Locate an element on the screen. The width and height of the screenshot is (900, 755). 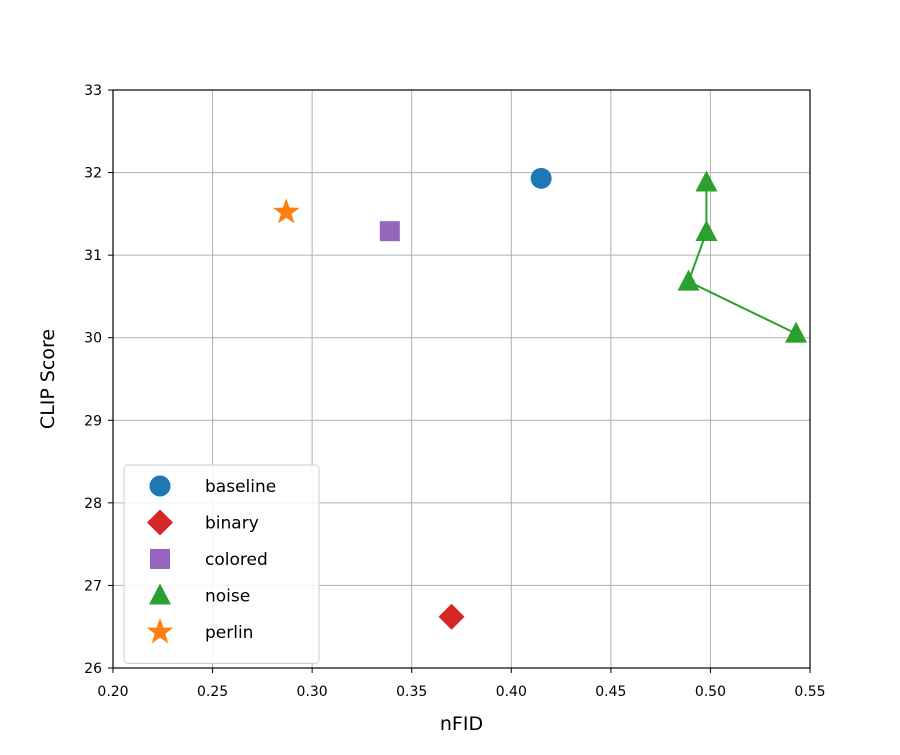
series-binary is located at coordinates (451, 616).